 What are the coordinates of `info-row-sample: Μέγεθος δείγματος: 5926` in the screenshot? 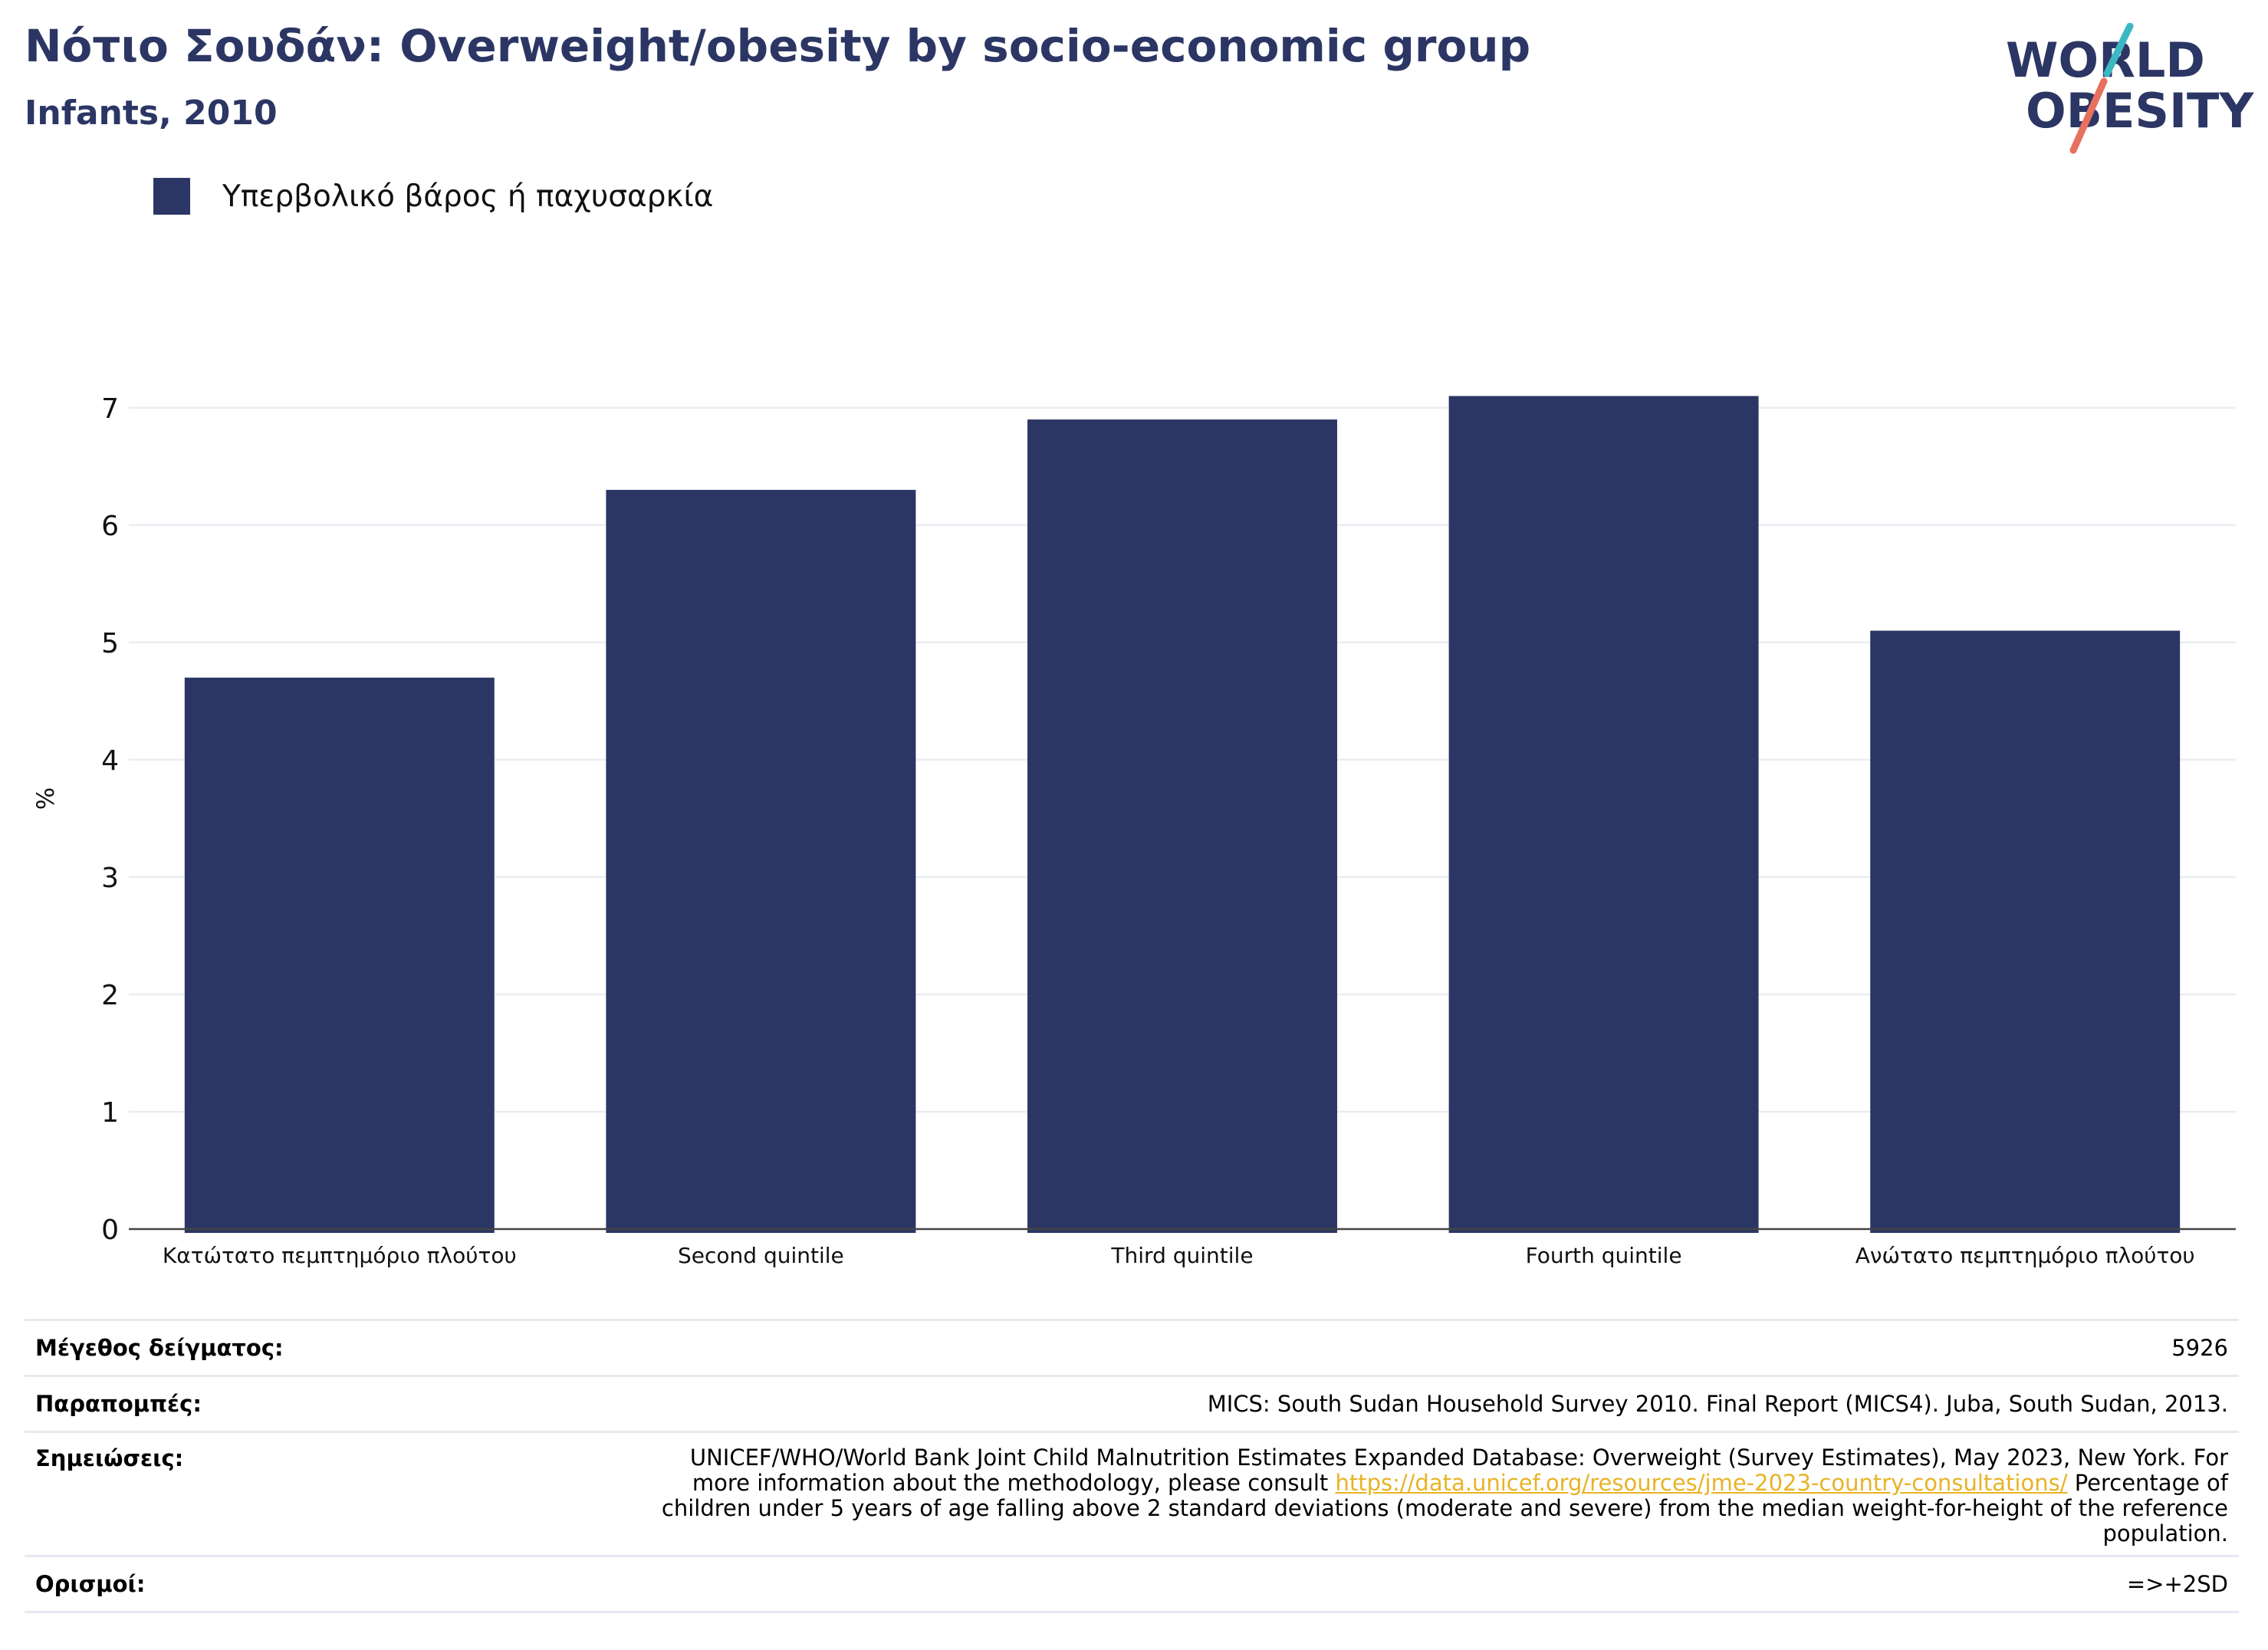 It's located at (1132, 1347).